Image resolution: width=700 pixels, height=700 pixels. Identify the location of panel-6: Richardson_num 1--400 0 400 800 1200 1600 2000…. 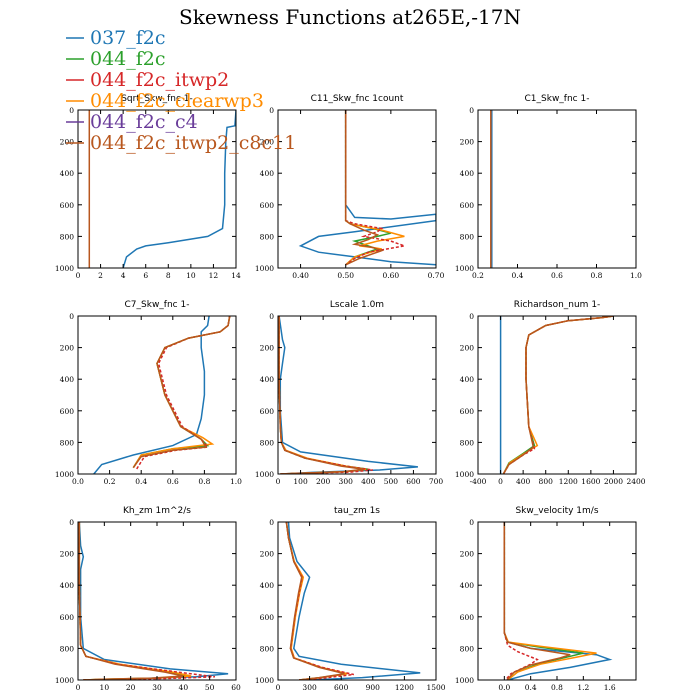
(550, 393).